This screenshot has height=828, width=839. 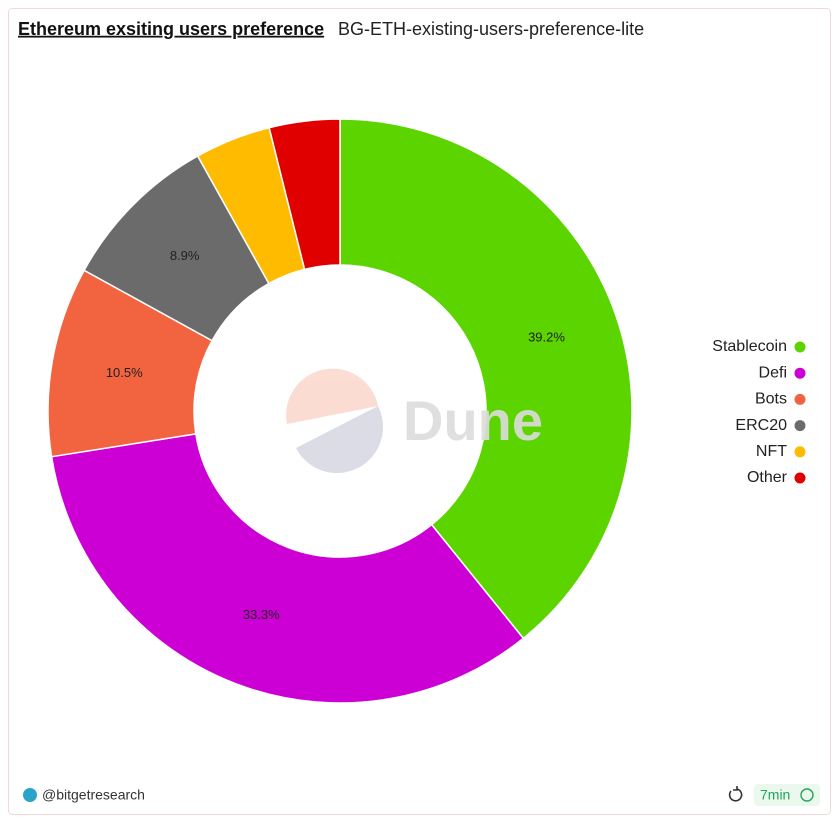 What do you see at coordinates (761, 425) in the screenshot?
I see `legend-label: ERC20` at bounding box center [761, 425].